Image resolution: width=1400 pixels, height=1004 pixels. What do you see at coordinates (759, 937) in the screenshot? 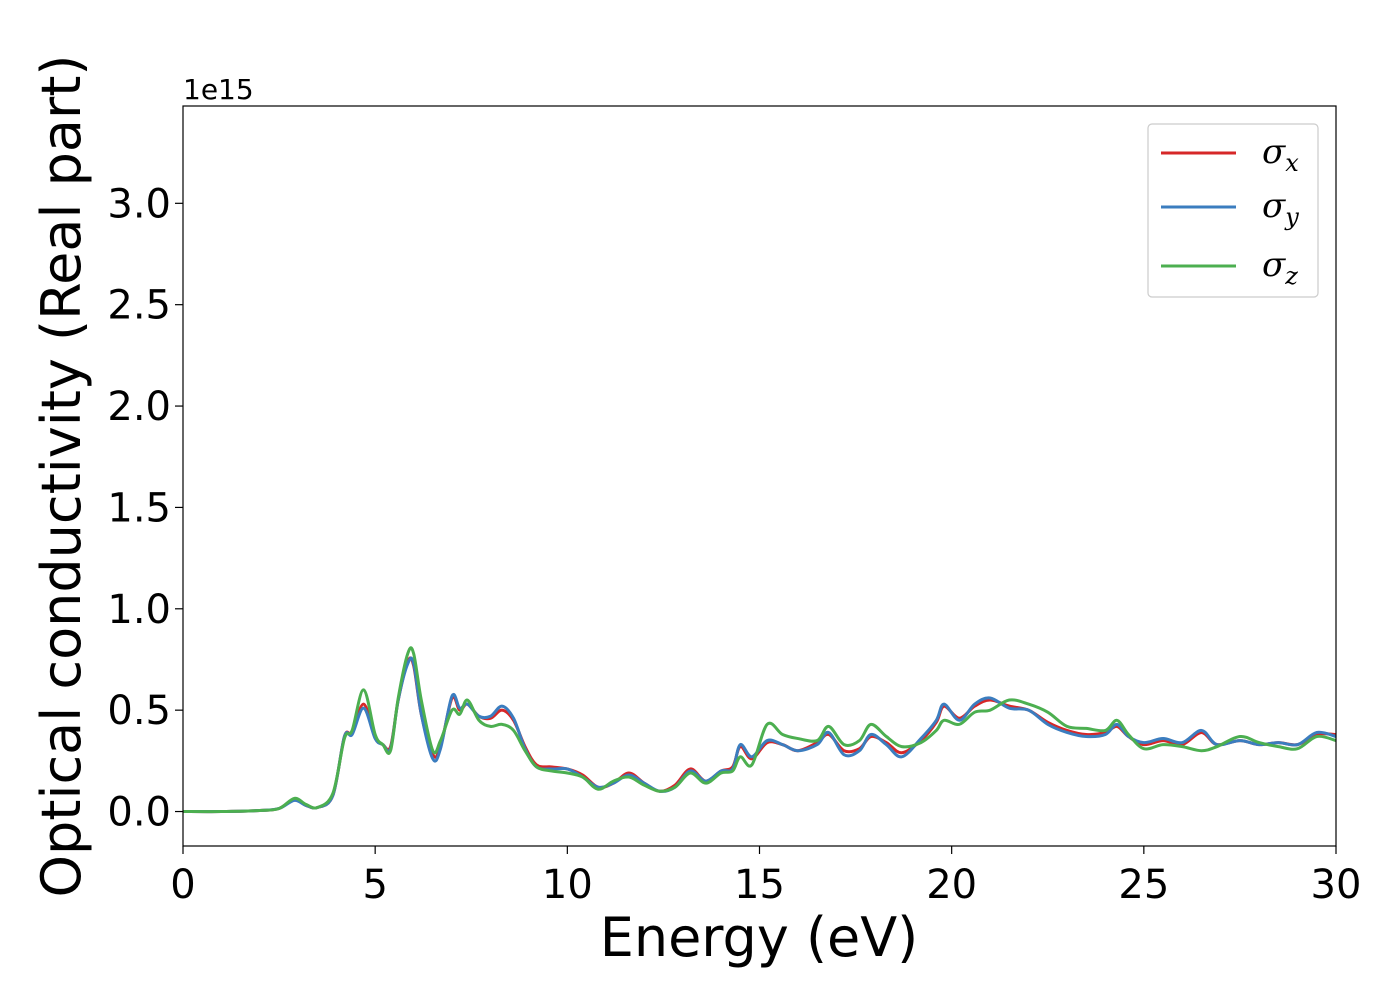
I see `x-axis-label: Energy (eV)` at bounding box center [759, 937].